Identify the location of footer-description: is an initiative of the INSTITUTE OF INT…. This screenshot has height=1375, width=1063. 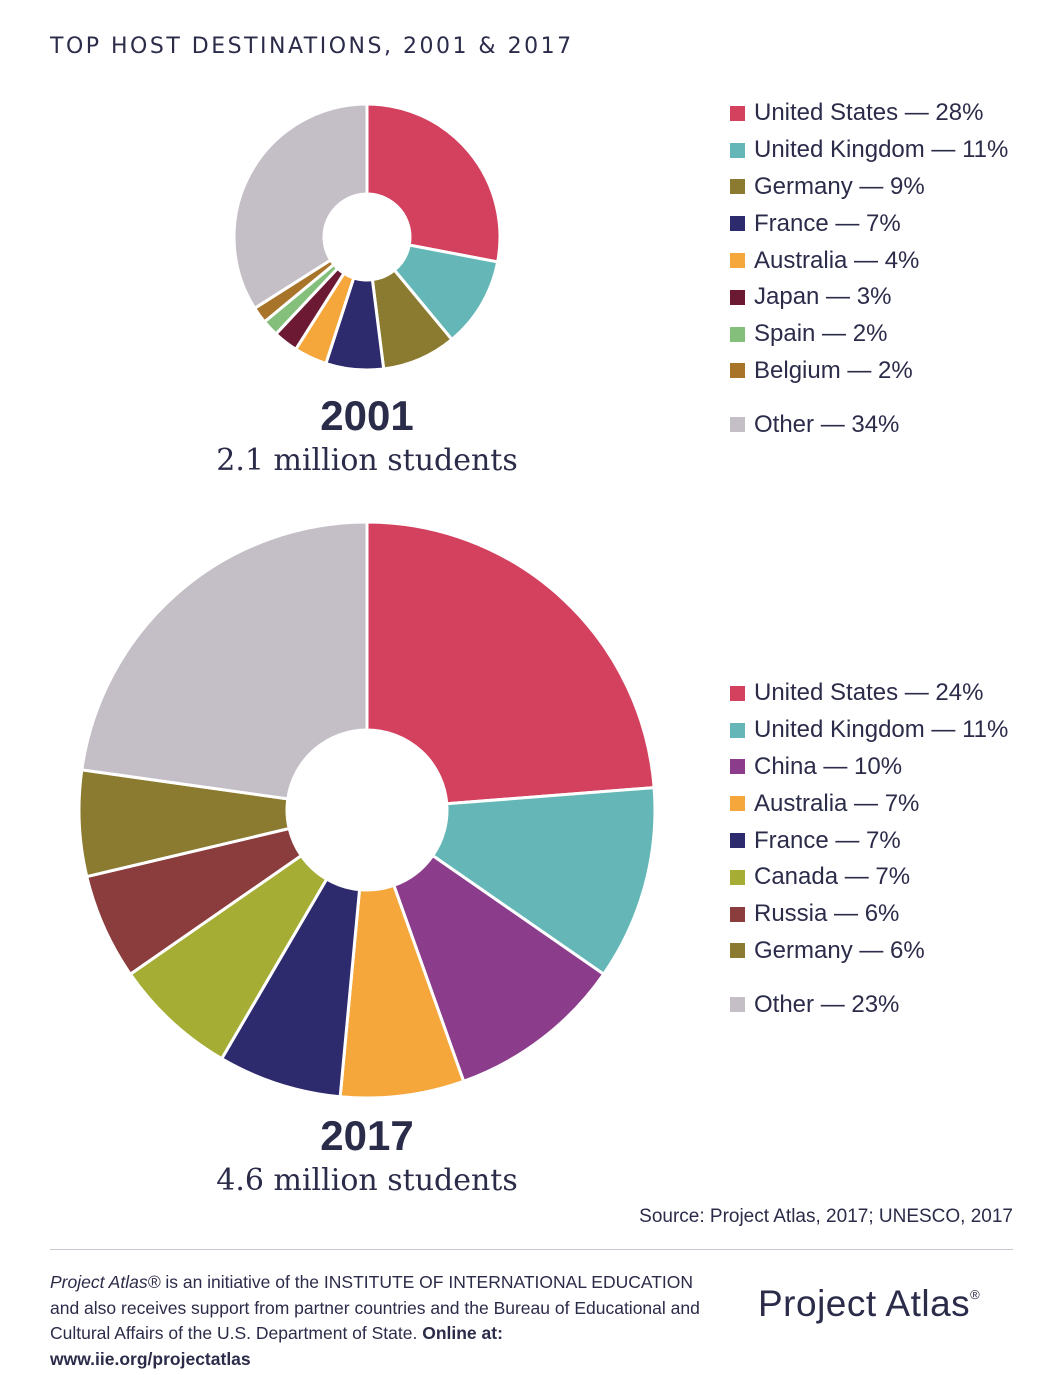
(375, 1307).